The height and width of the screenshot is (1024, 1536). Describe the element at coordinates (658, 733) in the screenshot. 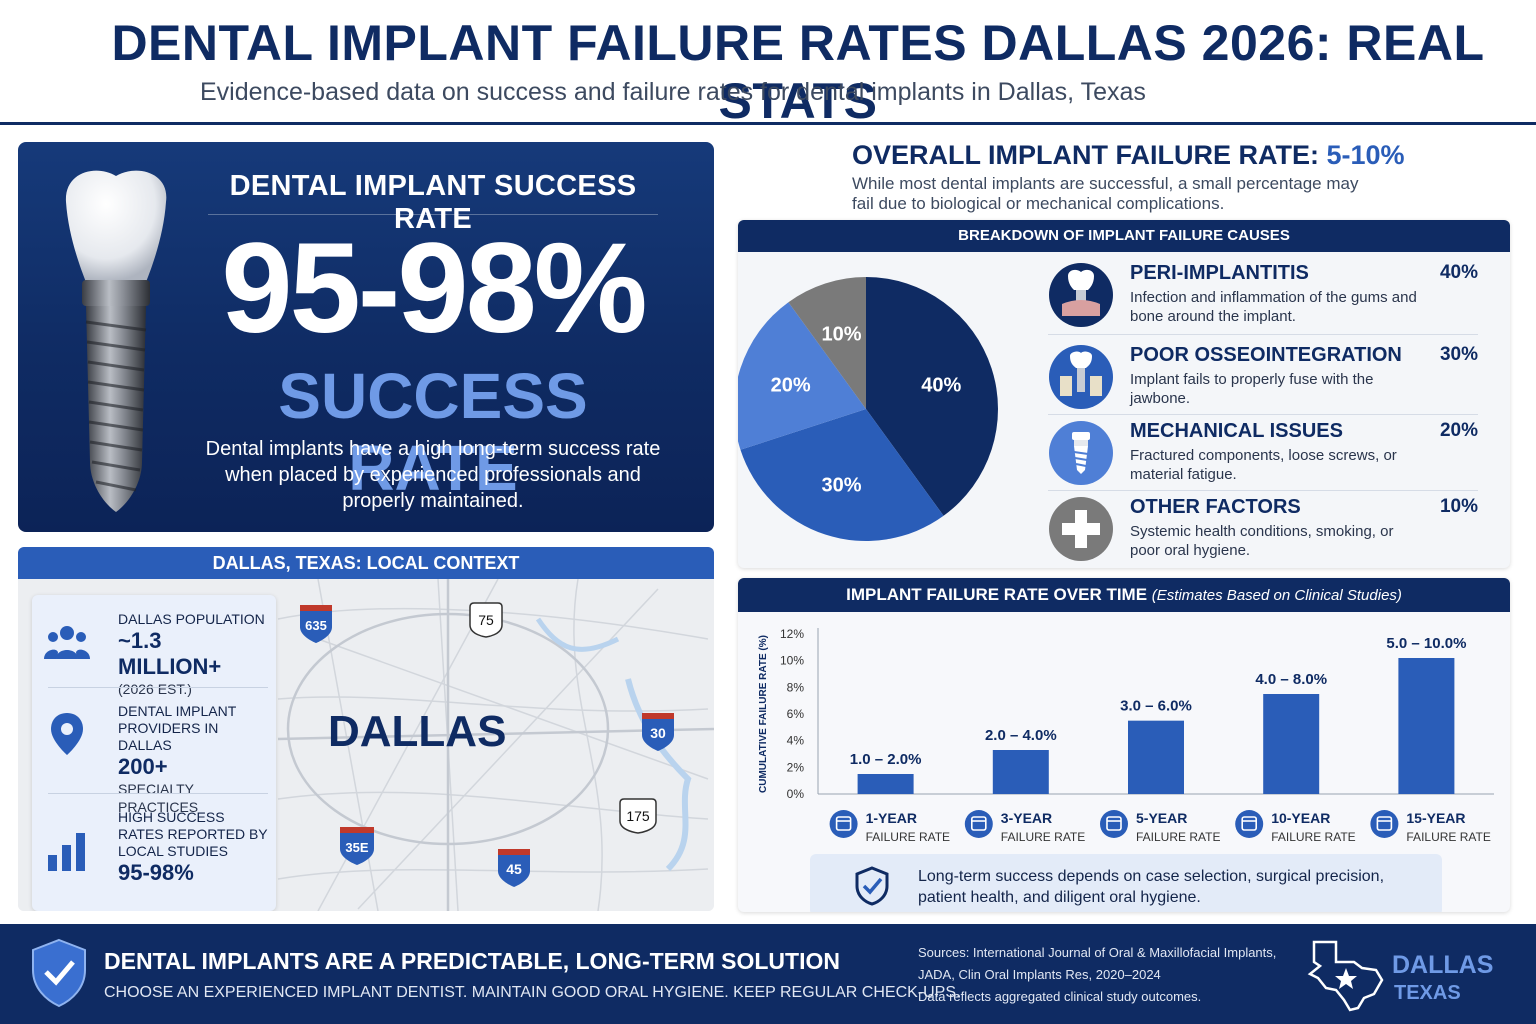

I see `svg-text: 30` at that location.